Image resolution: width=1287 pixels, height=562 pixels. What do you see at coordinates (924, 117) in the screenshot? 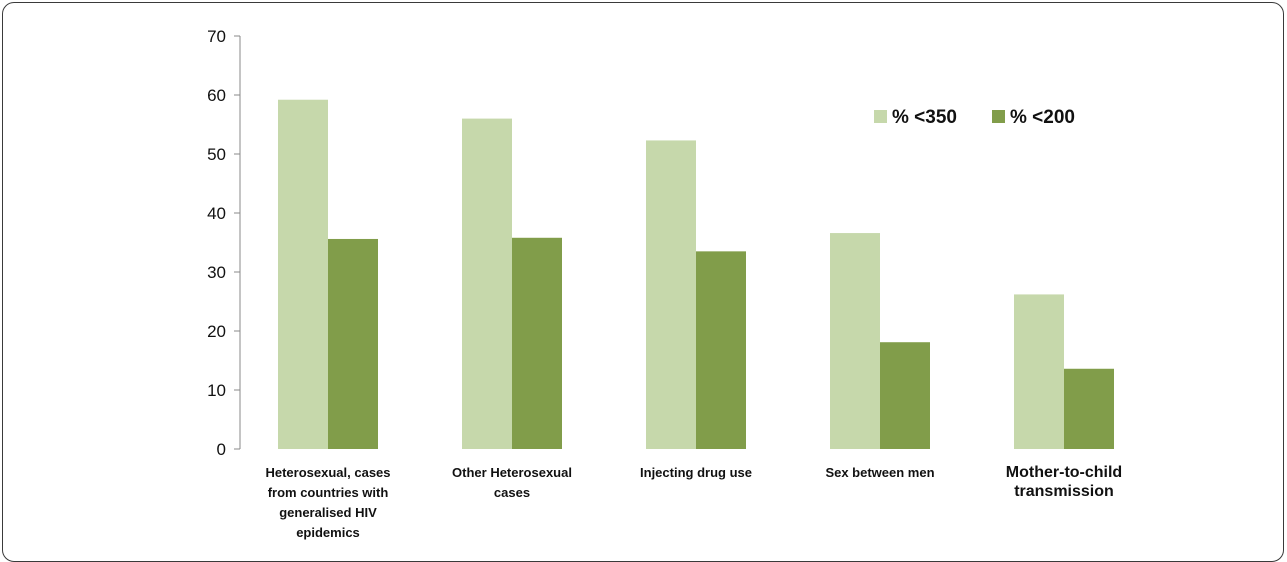
I see `legend-label: % <350` at bounding box center [924, 117].